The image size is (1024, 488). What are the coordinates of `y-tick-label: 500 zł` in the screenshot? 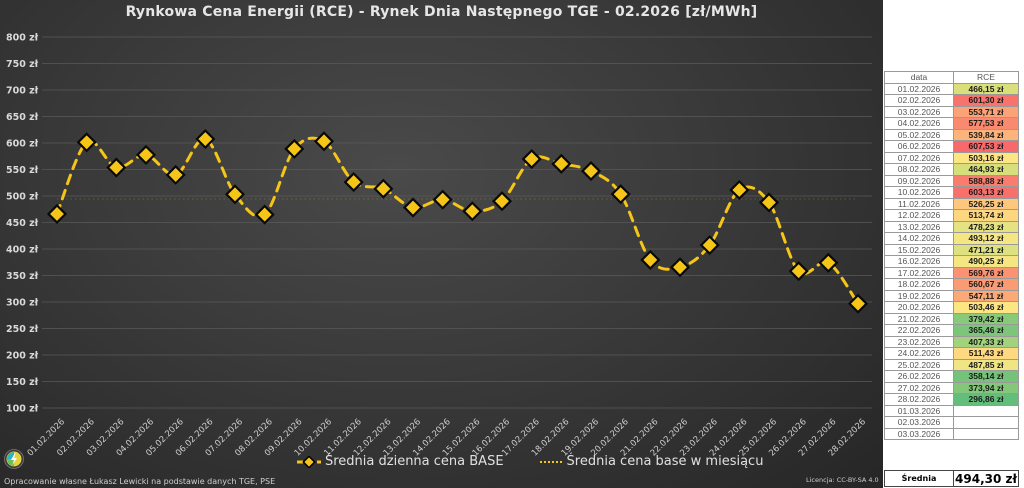 It's located at (22, 197).